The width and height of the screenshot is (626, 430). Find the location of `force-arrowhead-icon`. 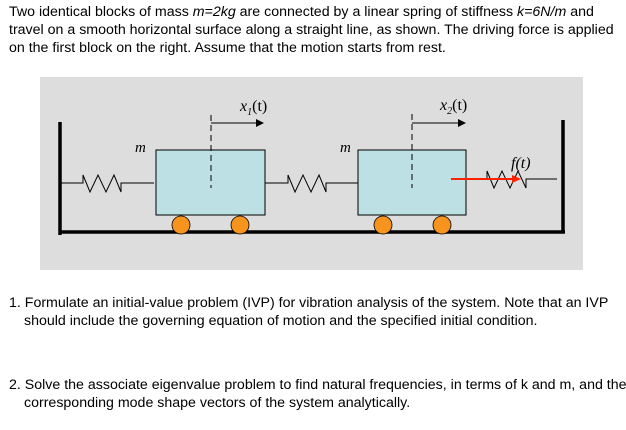

force-arrowhead-icon is located at coordinates (516, 179).